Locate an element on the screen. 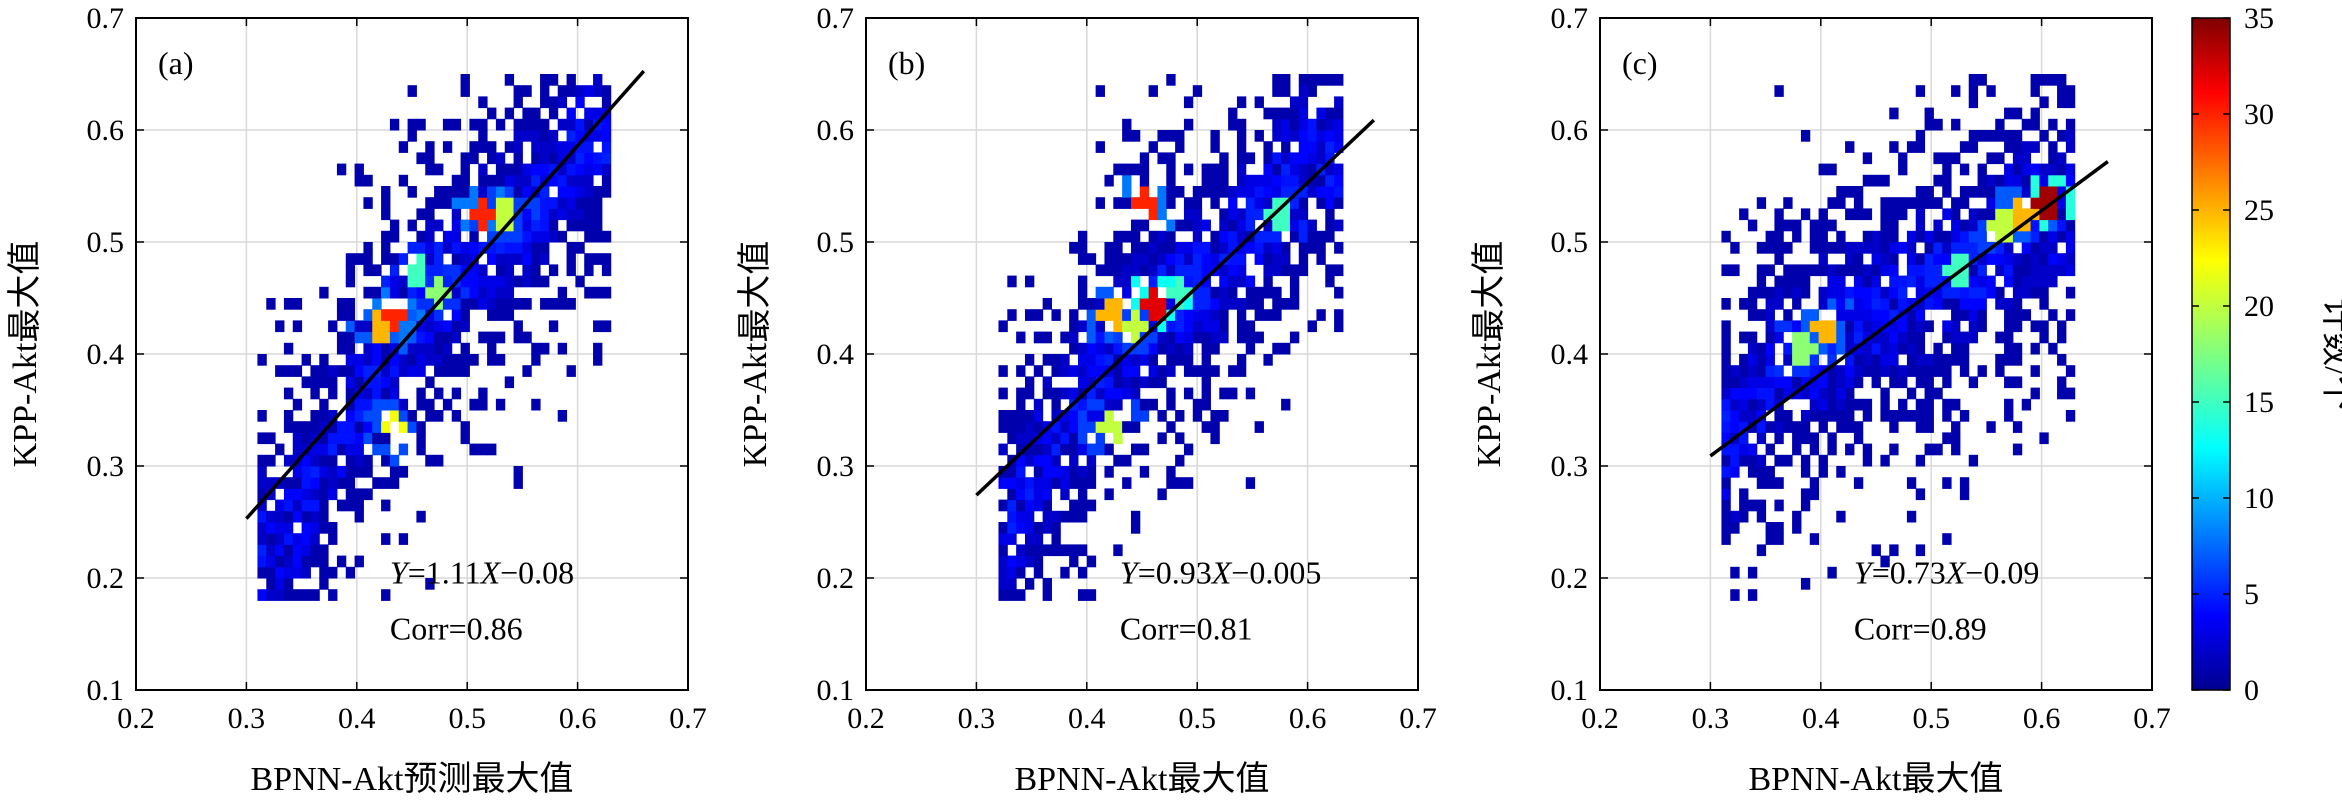  y-tick-label: 0.5 is located at coordinates (1570, 242).